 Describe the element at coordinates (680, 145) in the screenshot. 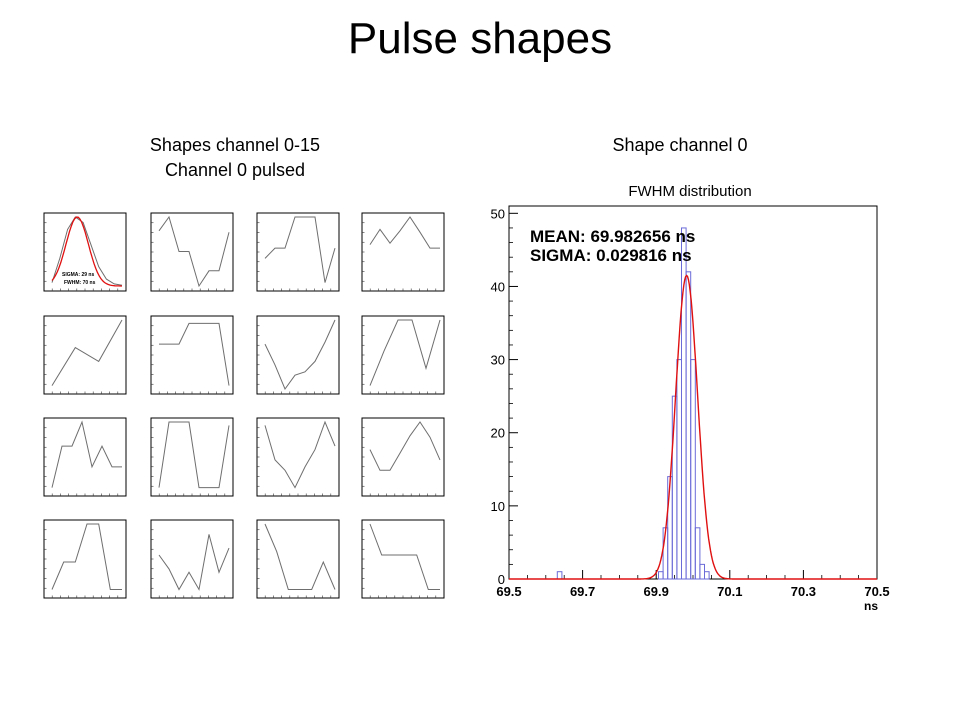

I see `right-caption: Shape channel 0` at that location.